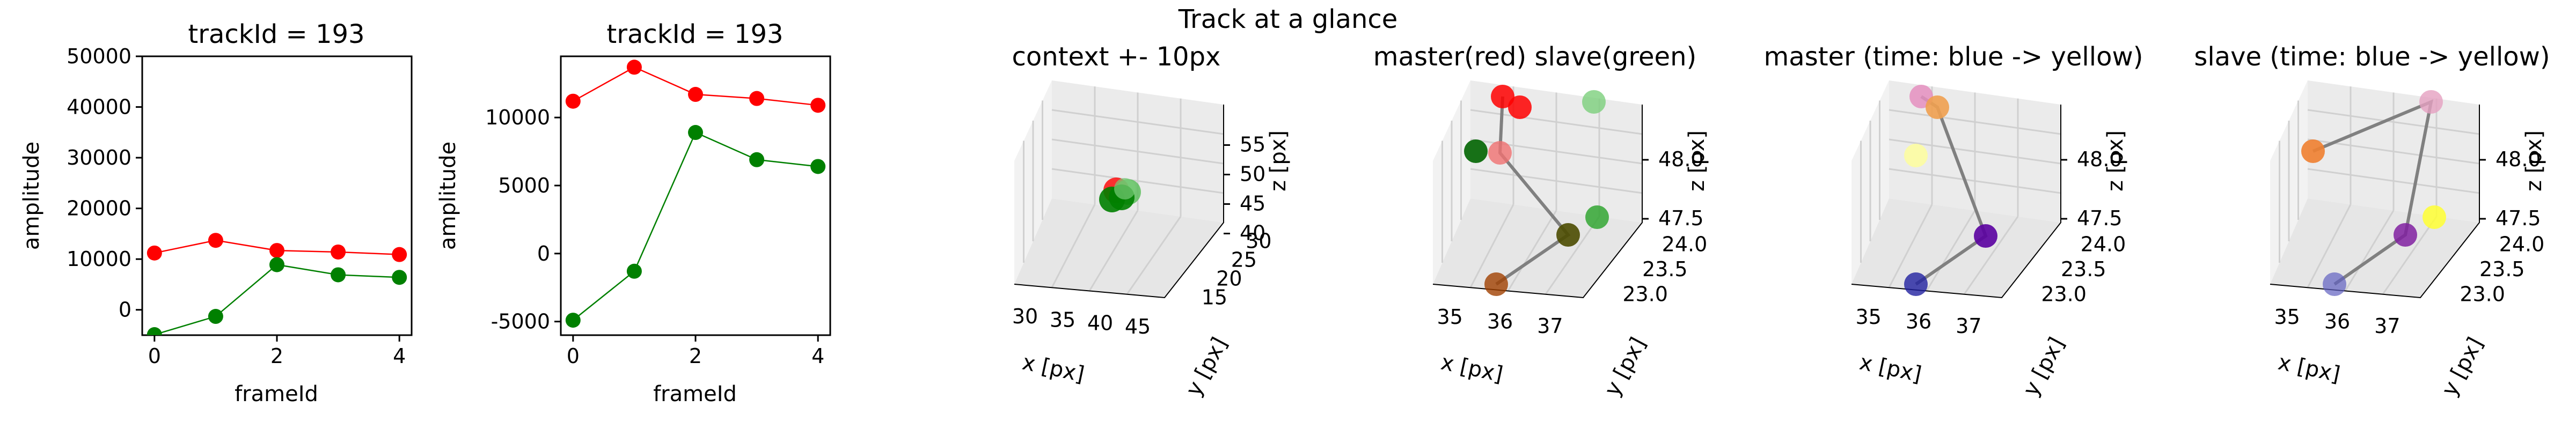 The image size is (2576, 429). I want to click on chart-title: master (time: blue -> yellow), so click(1953, 57).